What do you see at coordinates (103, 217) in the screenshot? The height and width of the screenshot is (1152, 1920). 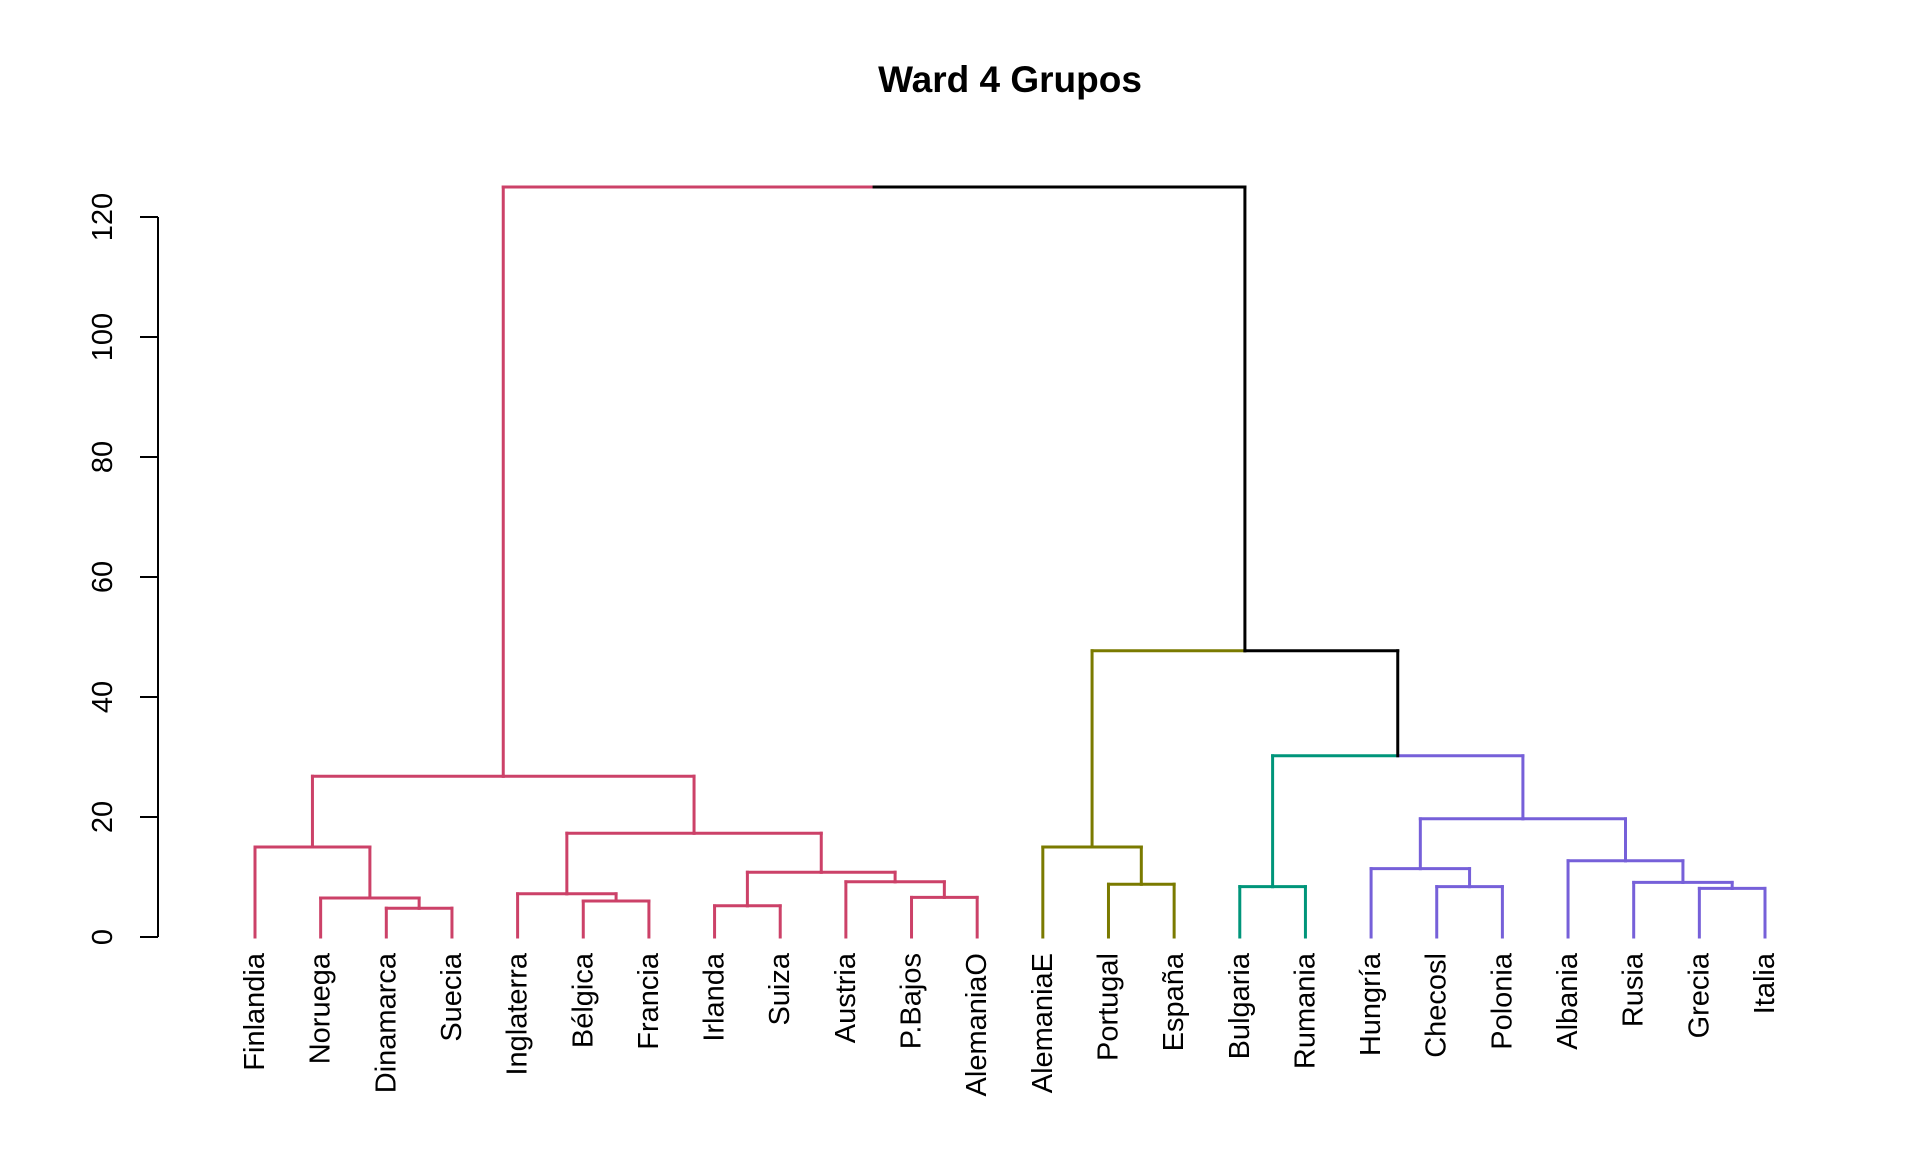 I see `y-tick-label: 120` at bounding box center [103, 217].